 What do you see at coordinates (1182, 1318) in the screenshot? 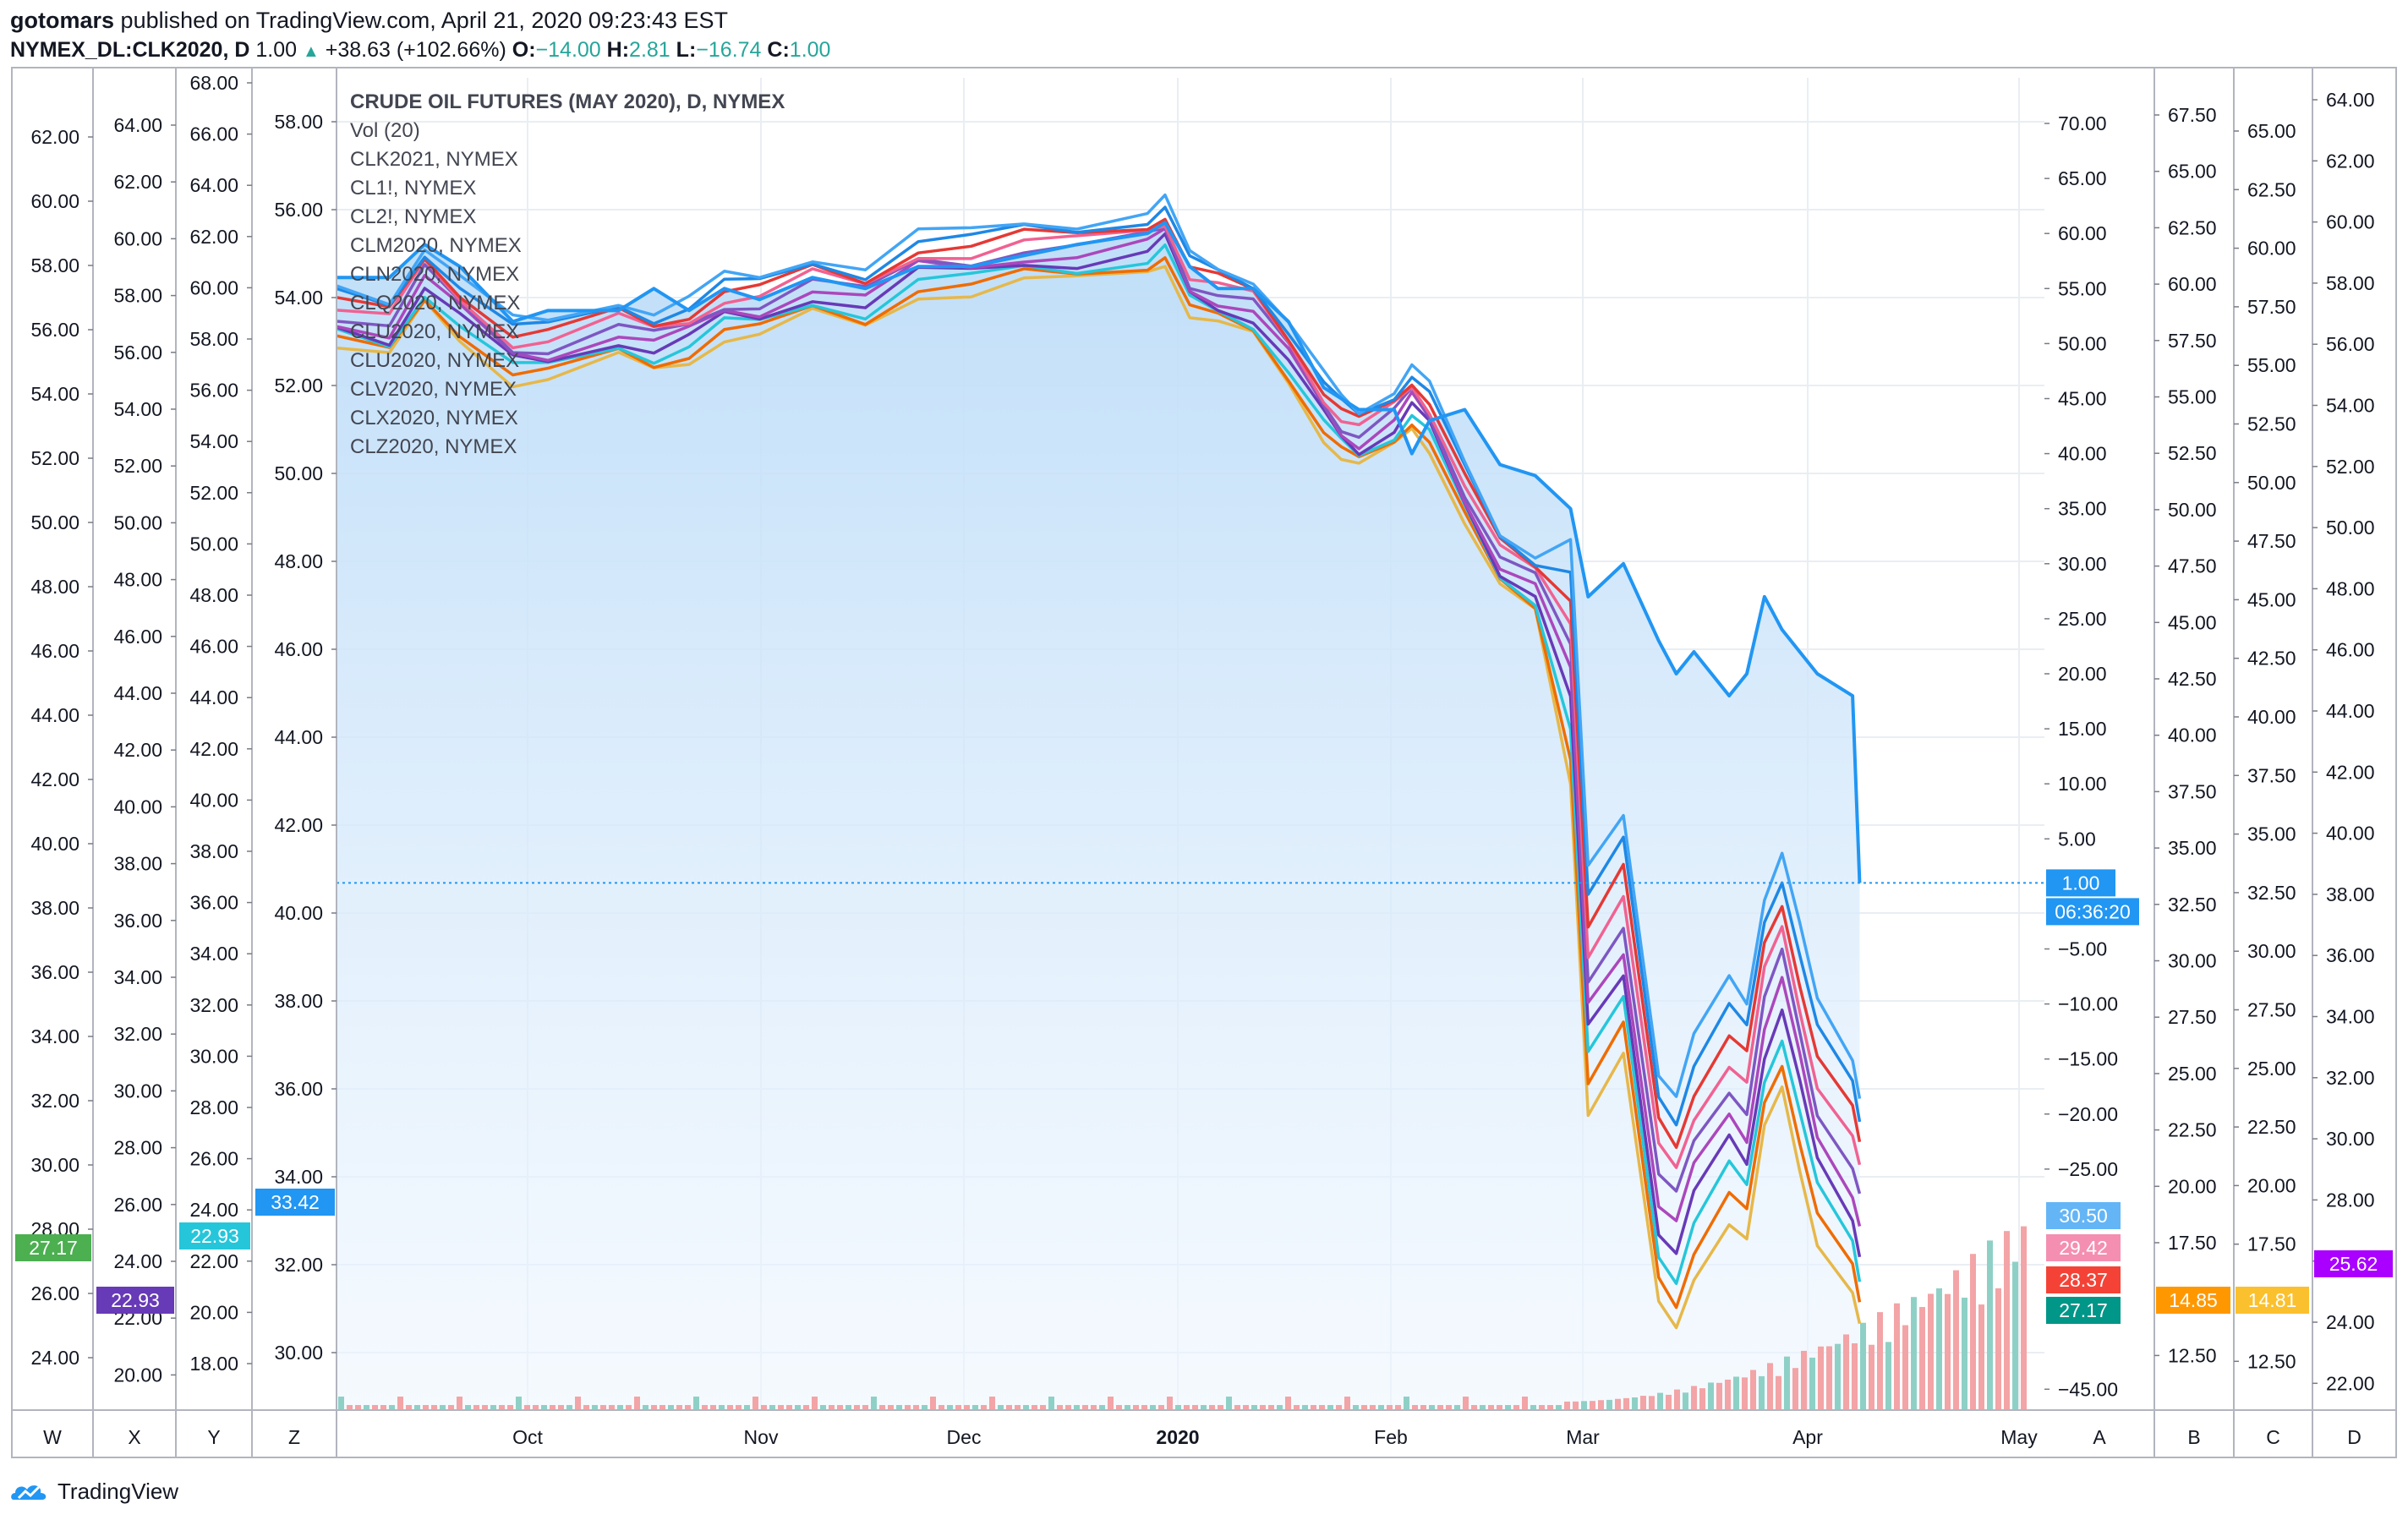
I see `volume-bars` at bounding box center [1182, 1318].